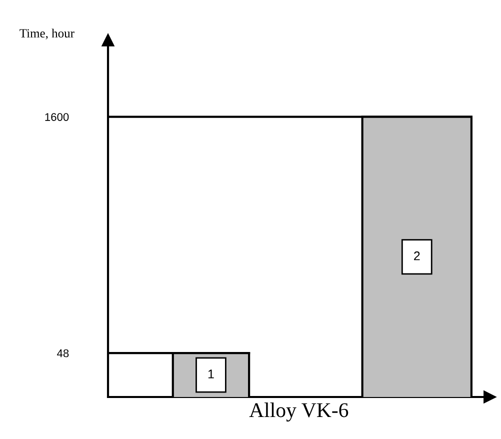 The image size is (501, 439). I want to click on x-tick-label: 2, so click(417, 255).